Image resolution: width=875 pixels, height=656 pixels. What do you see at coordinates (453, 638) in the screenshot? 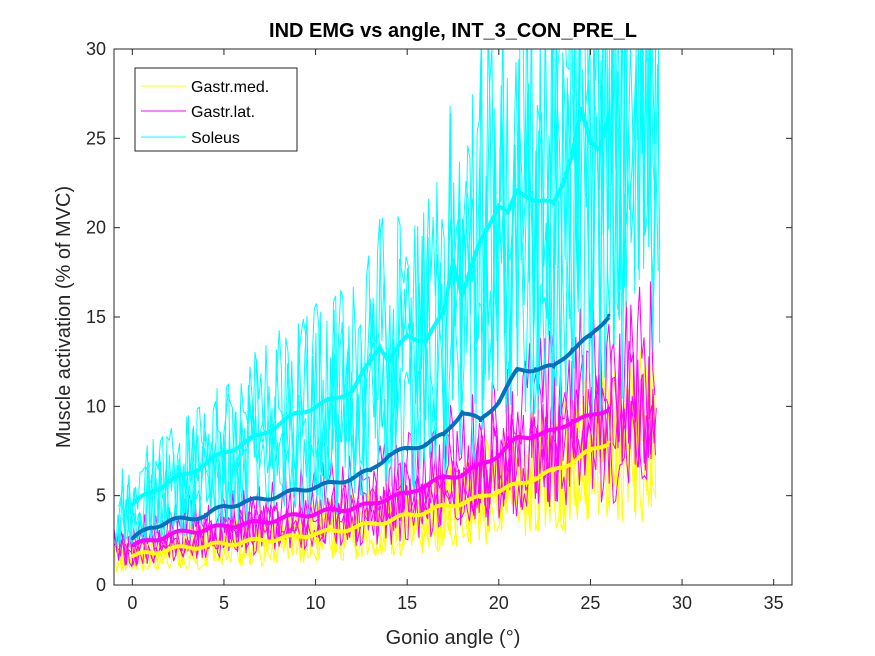
I see `x-axis-label: Gonio angle (°)` at bounding box center [453, 638].